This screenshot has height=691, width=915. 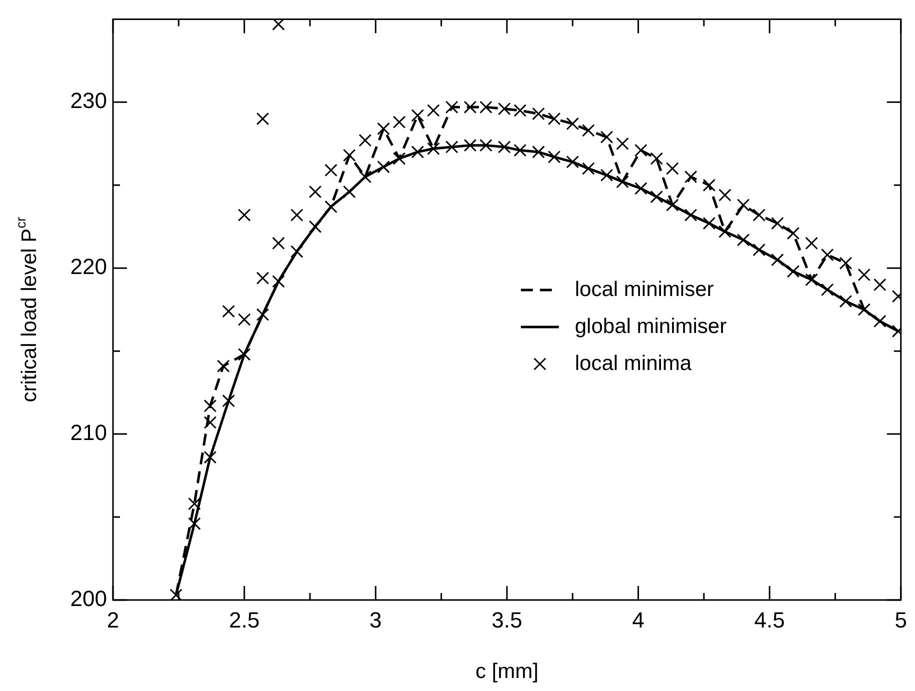 What do you see at coordinates (901, 619) in the screenshot?
I see `x-tick-label: 5` at bounding box center [901, 619].